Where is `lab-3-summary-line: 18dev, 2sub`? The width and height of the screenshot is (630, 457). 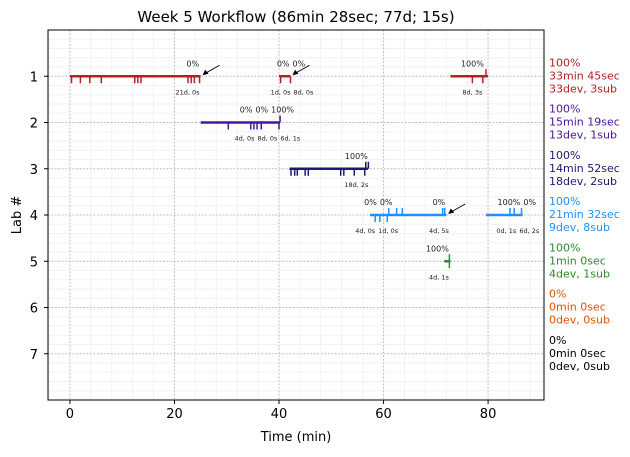
lab-3-summary-line: 18dev, 2sub is located at coordinates (583, 181).